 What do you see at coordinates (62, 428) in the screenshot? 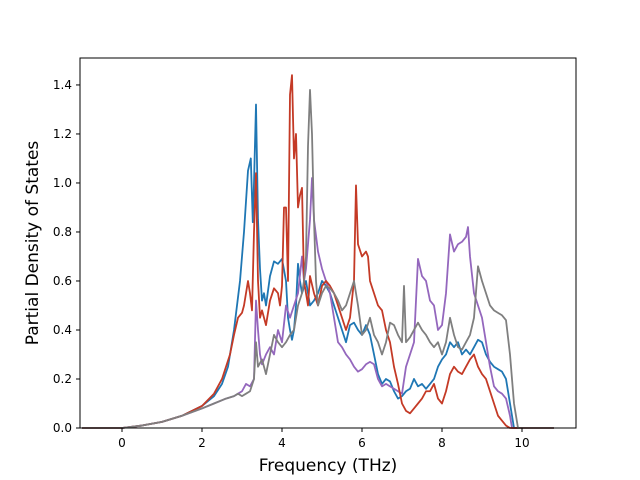
I see `y-tick-label: 0.0` at bounding box center [62, 428].